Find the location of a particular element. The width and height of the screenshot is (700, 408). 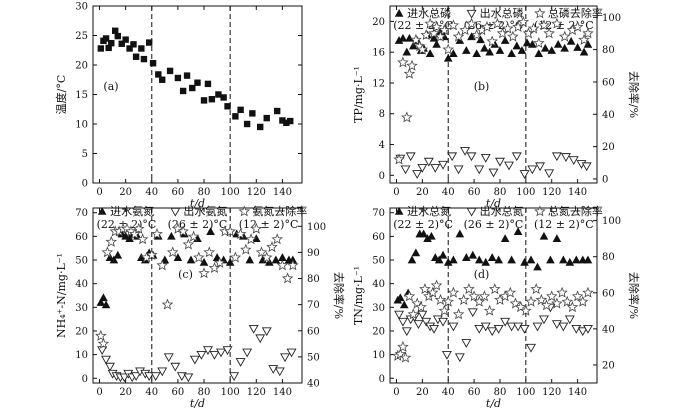

y2-tick-label: 50 is located at coordinates (313, 357).